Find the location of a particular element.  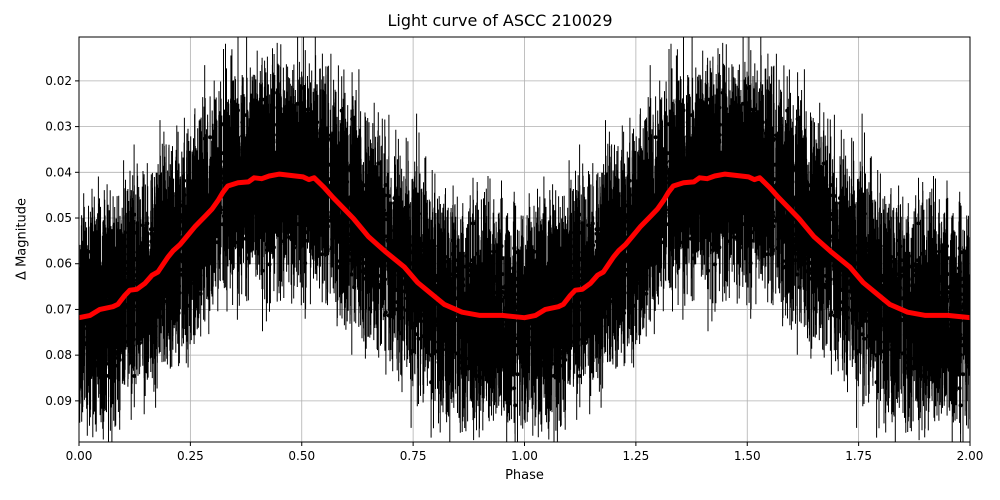

y-tick-label: 0.08 is located at coordinates (58, 355).